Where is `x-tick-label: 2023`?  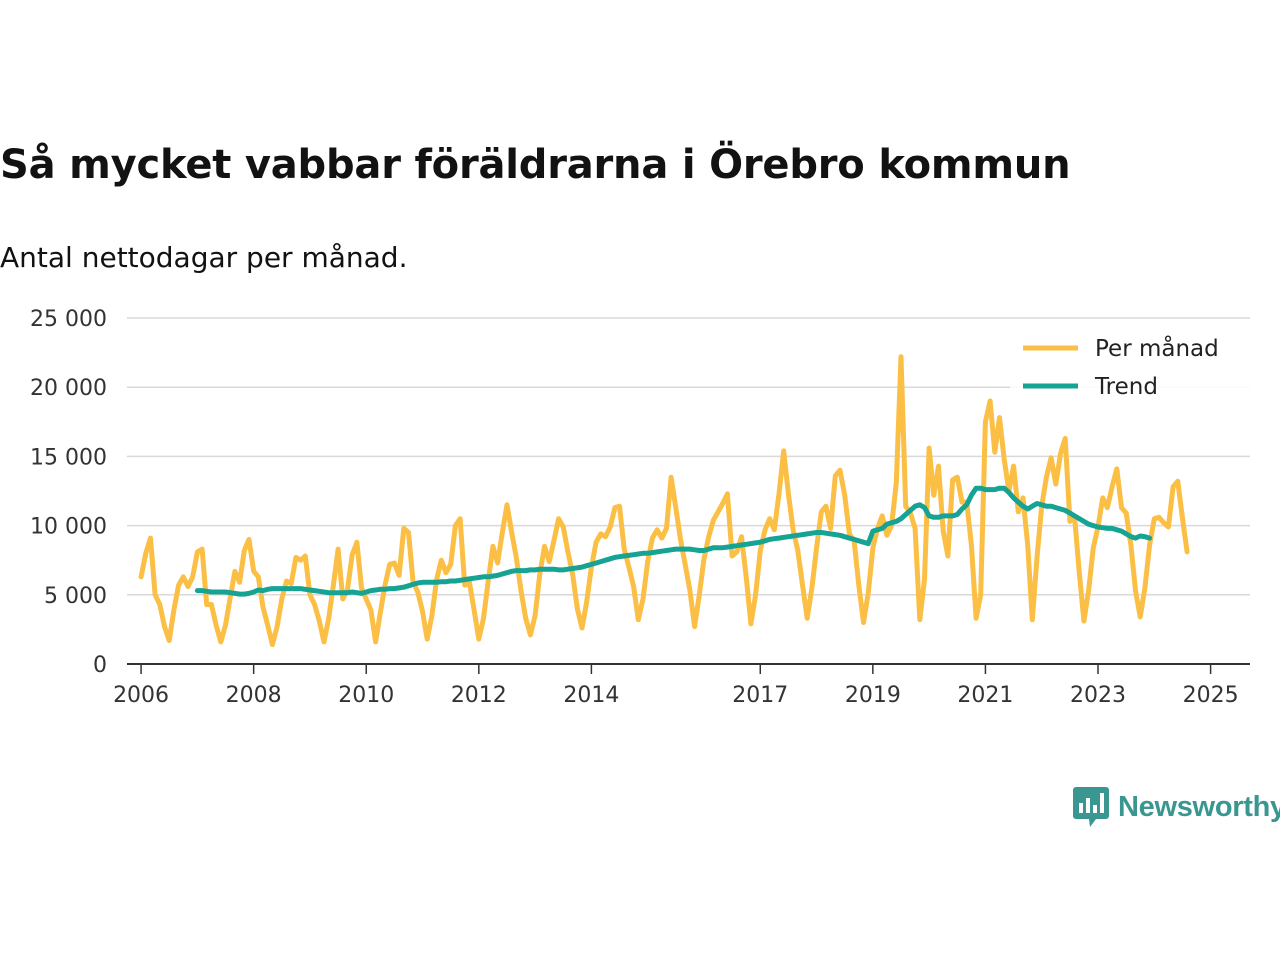
x-tick-label: 2023 is located at coordinates (1098, 695).